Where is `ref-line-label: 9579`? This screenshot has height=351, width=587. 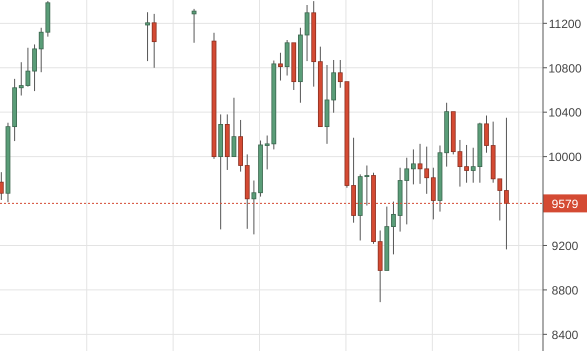
ref-line-label: 9579 is located at coordinates (565, 203).